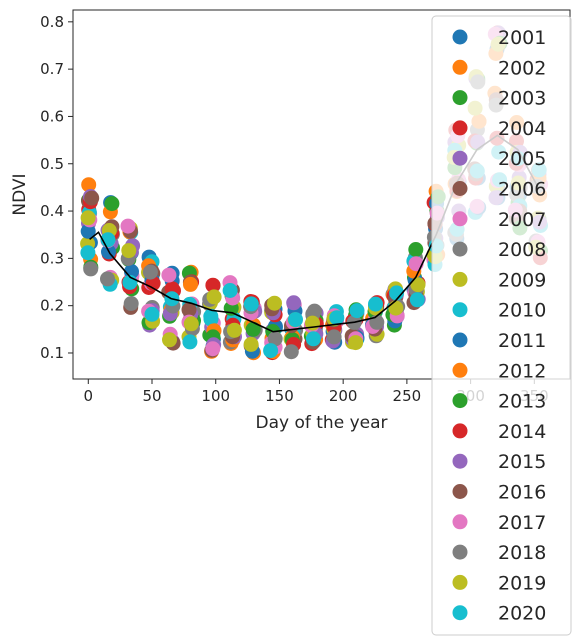 This screenshot has width=579, height=644. Describe the element at coordinates (522, 614) in the screenshot. I see `legend-label: 2020` at that location.